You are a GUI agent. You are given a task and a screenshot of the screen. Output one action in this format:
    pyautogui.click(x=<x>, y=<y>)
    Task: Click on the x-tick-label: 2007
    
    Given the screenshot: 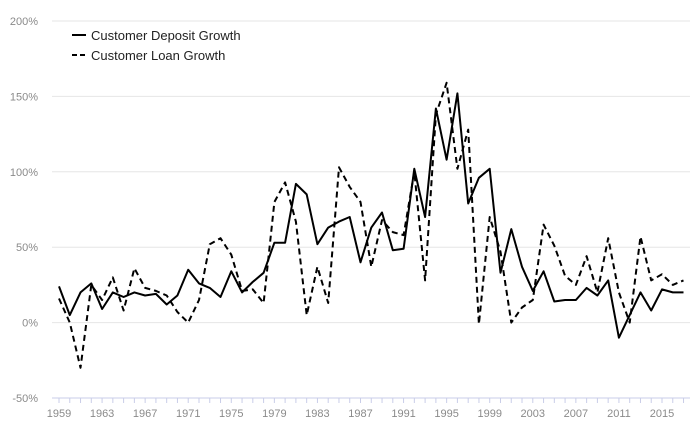 What is the action you would take?
    pyautogui.click(x=576, y=414)
    